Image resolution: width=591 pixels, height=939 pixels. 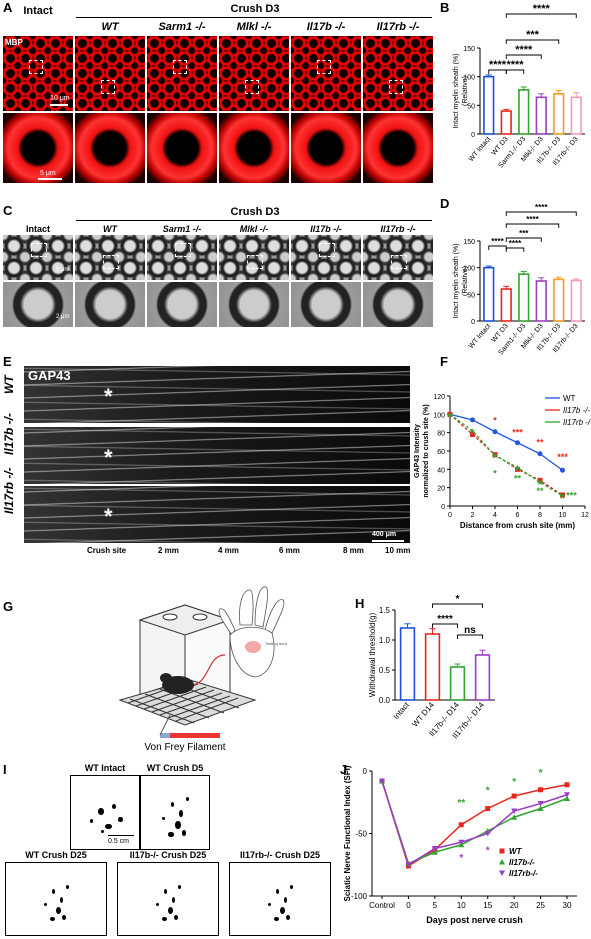 What do you see at coordinates (5, 769) in the screenshot?
I see `panel-label-i: I` at bounding box center [5, 769].